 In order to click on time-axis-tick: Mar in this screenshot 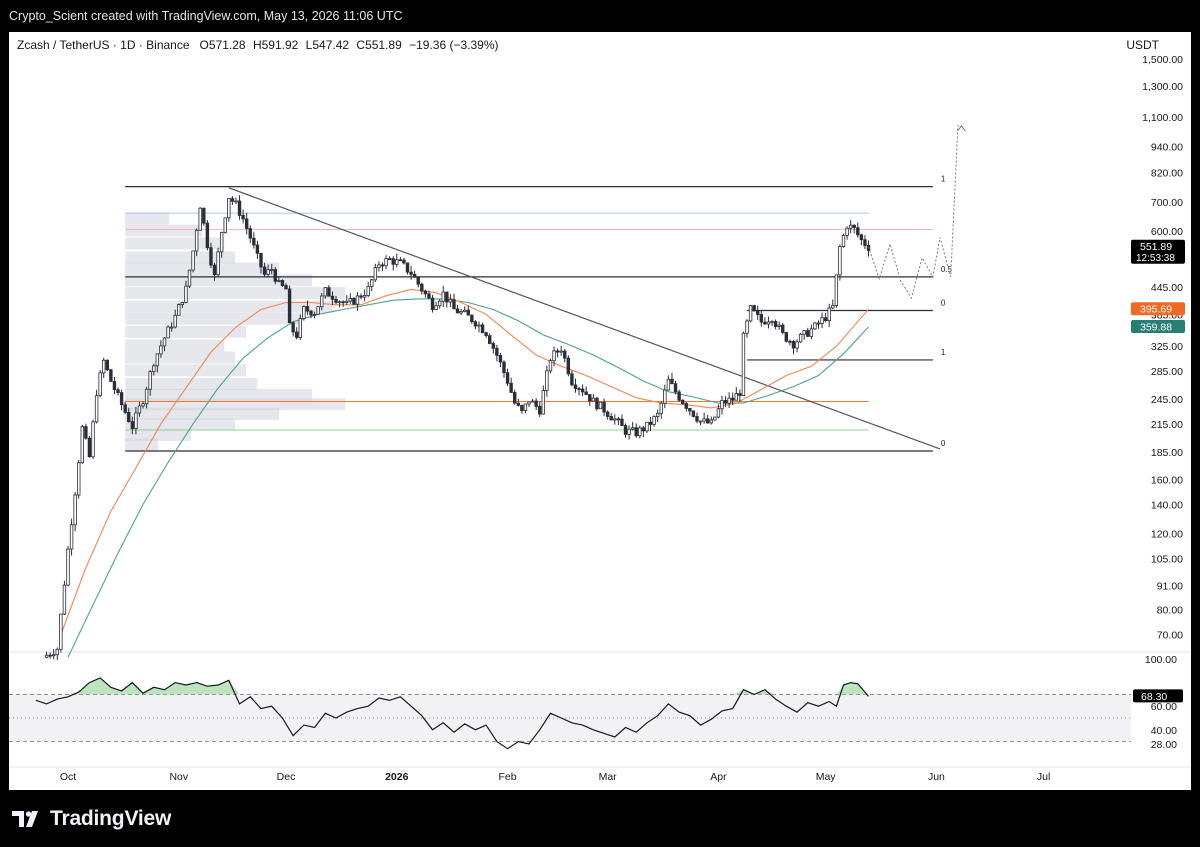, I will do `click(608, 777)`.